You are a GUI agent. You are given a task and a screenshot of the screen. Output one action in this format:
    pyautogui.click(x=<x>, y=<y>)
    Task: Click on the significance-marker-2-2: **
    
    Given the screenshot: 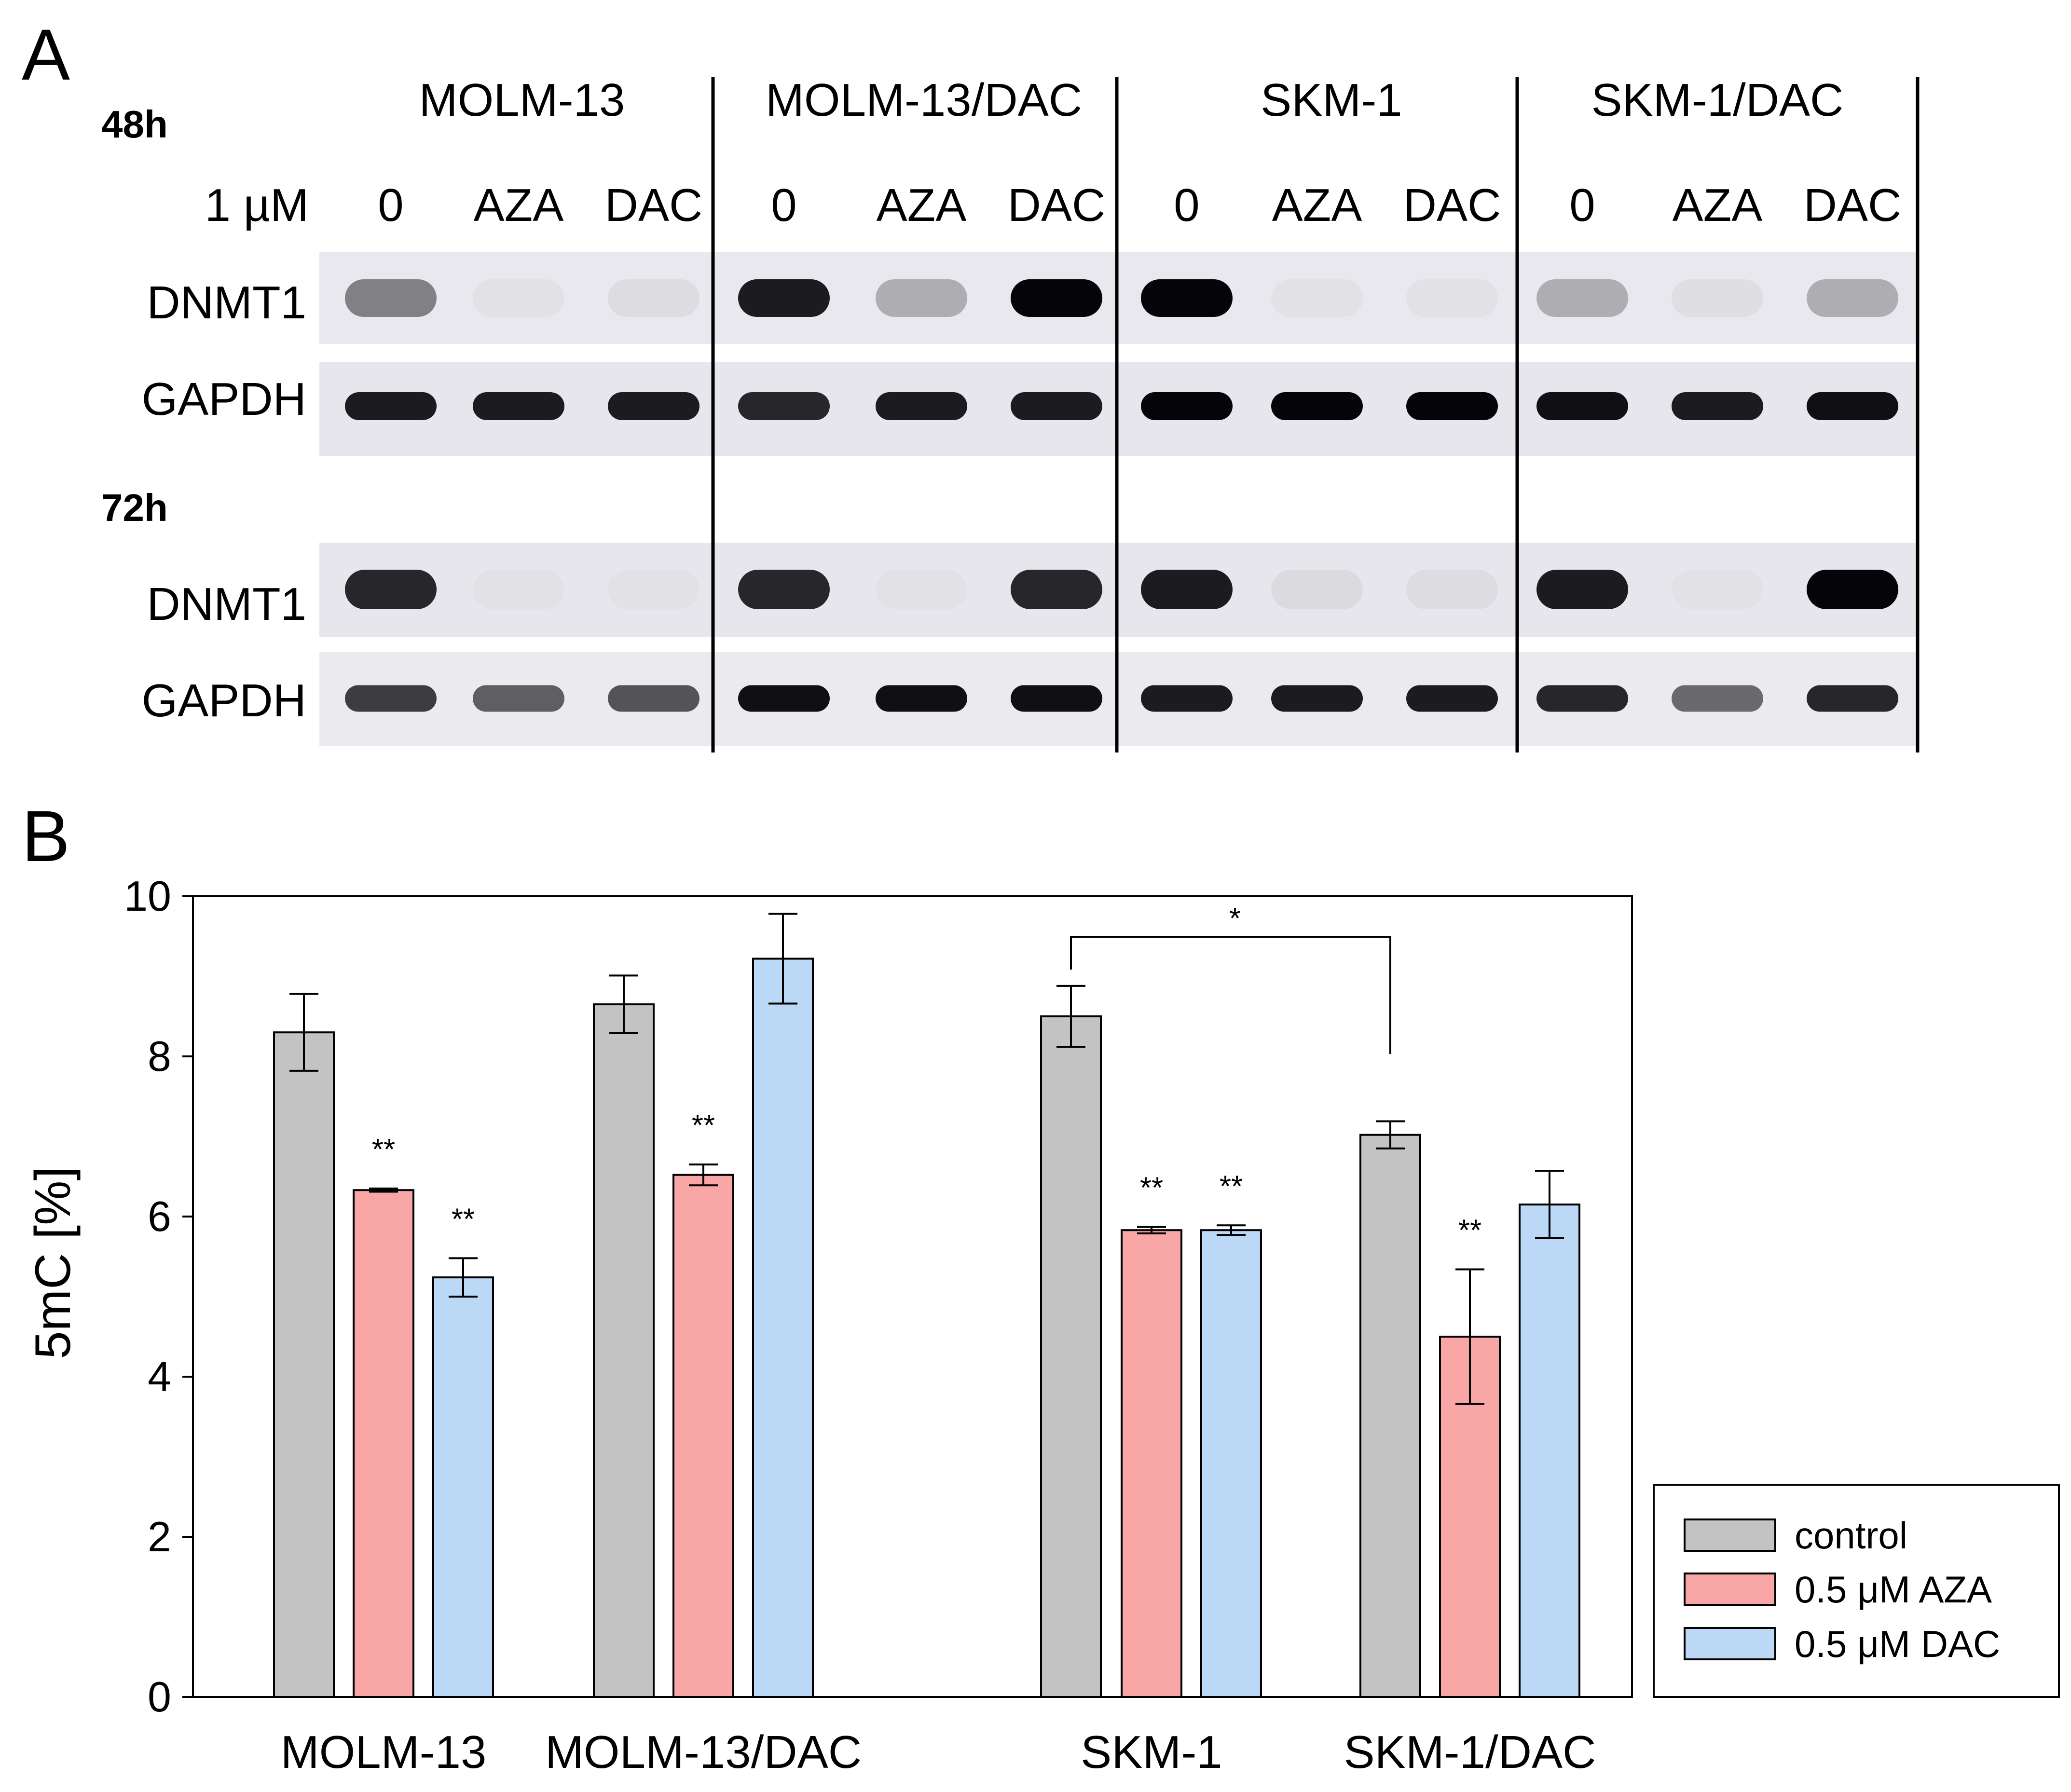 What is the action you would take?
    pyautogui.click(x=1231, y=1186)
    